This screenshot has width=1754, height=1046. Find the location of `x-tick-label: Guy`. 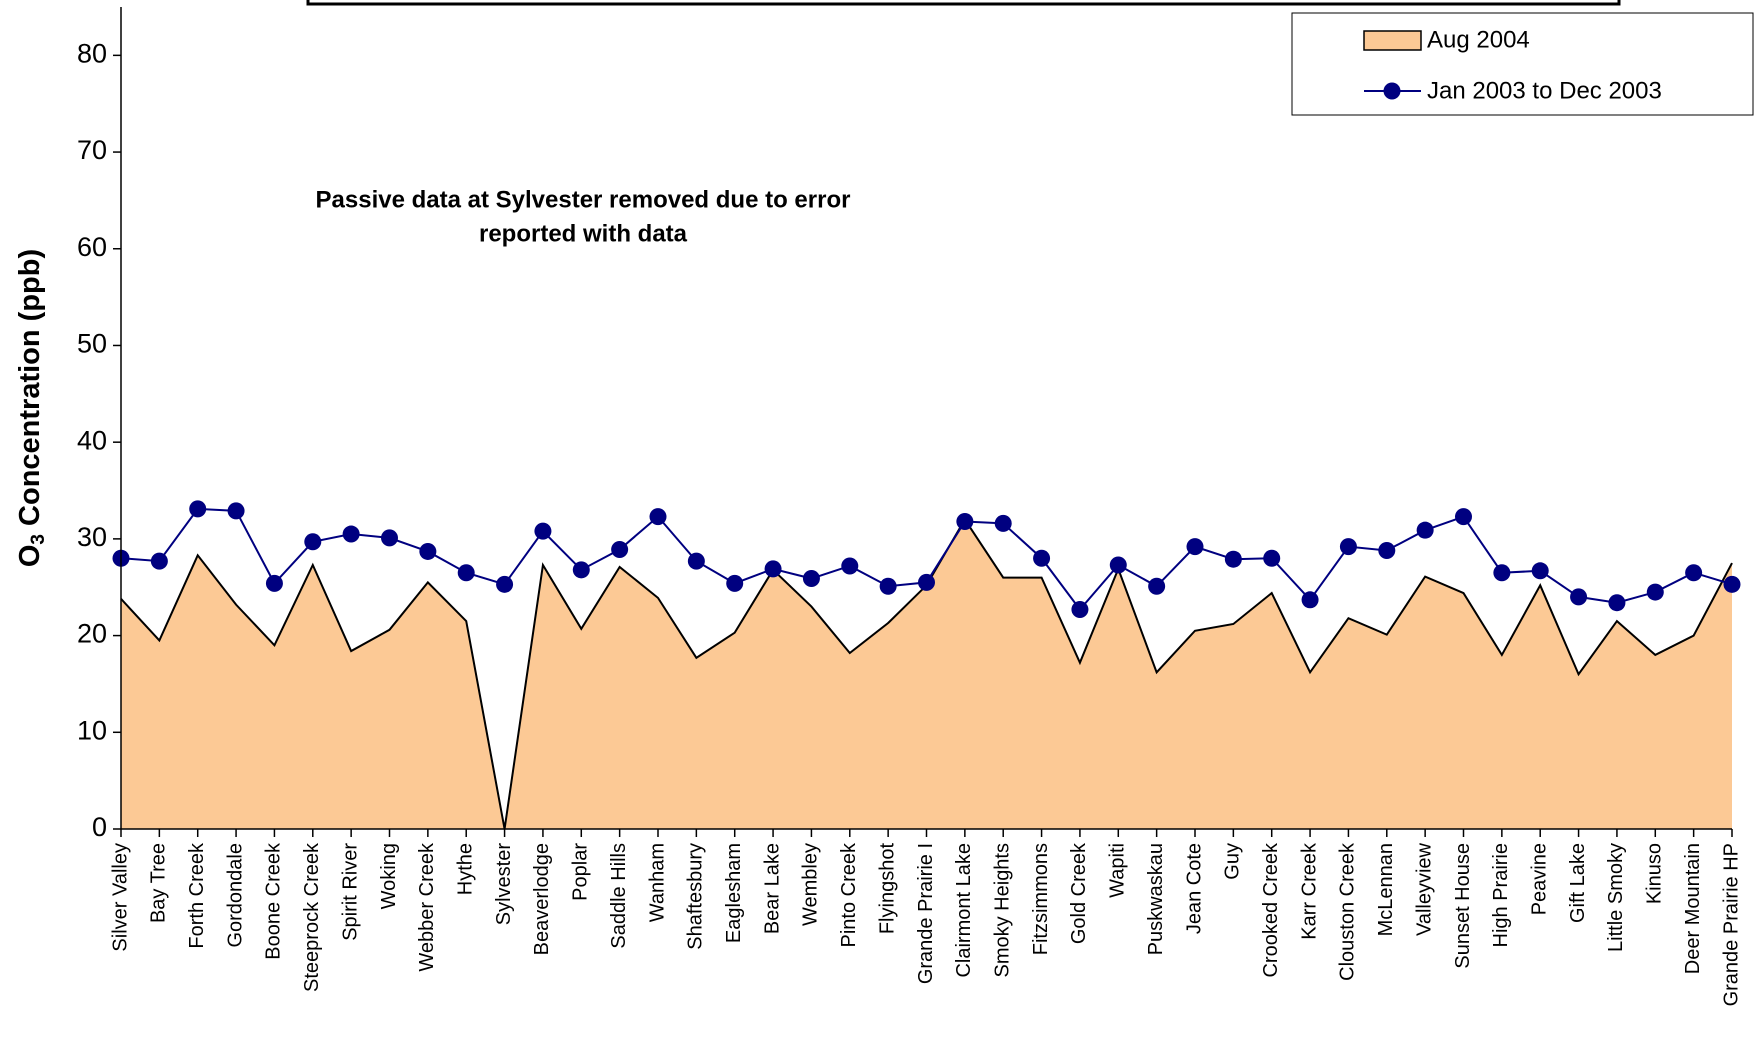

x-tick-label: Guy is located at coordinates (1233, 861).